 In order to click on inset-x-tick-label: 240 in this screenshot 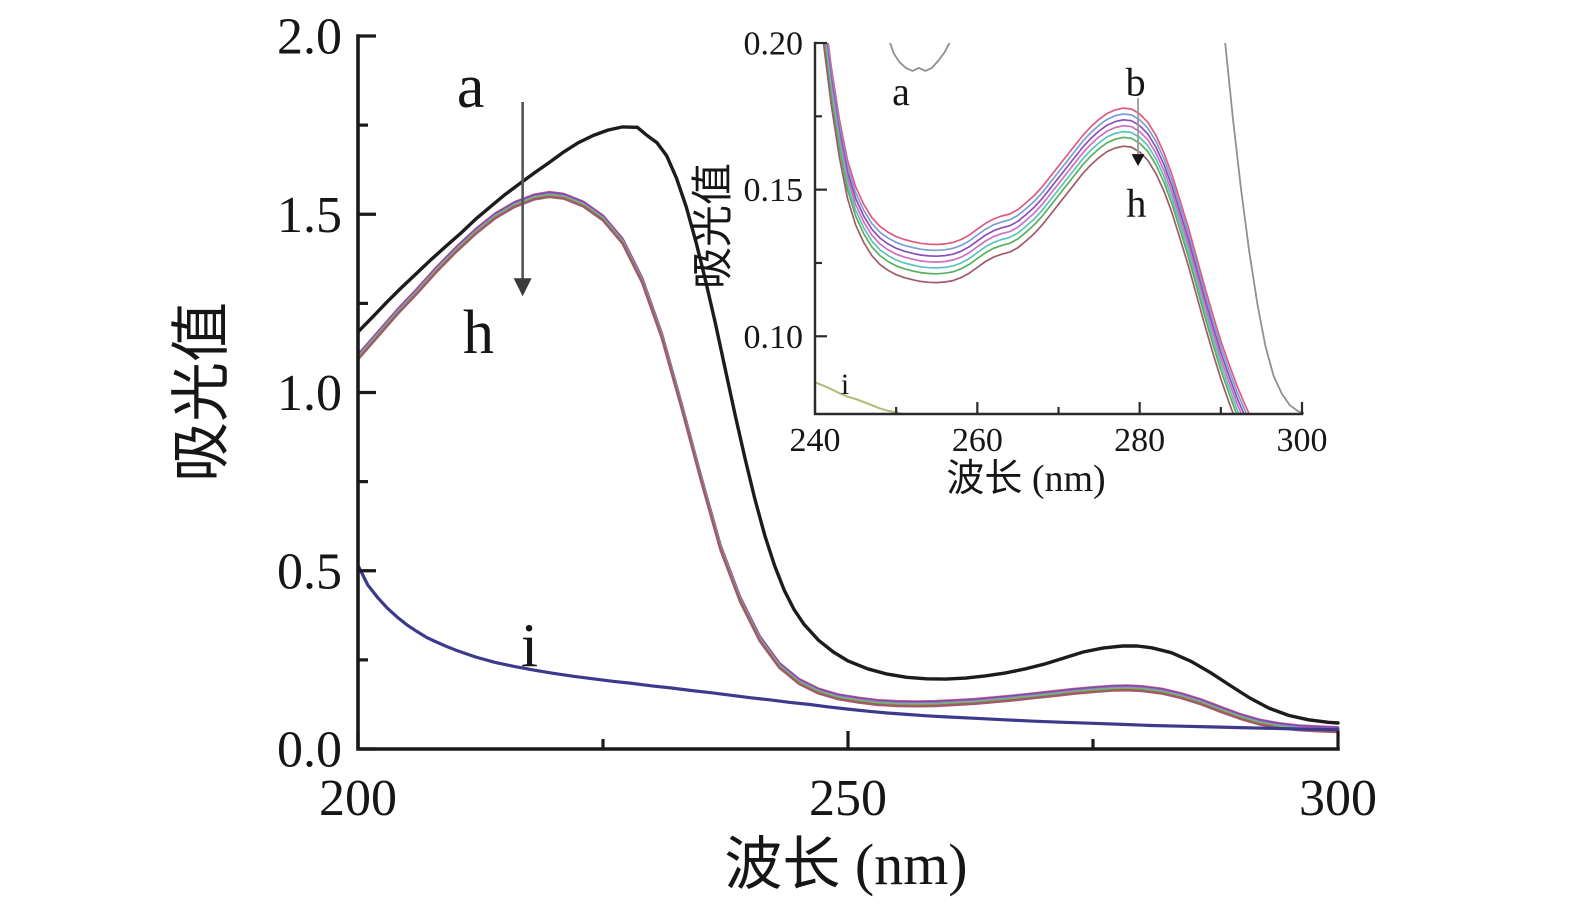, I will do `click(815, 440)`.